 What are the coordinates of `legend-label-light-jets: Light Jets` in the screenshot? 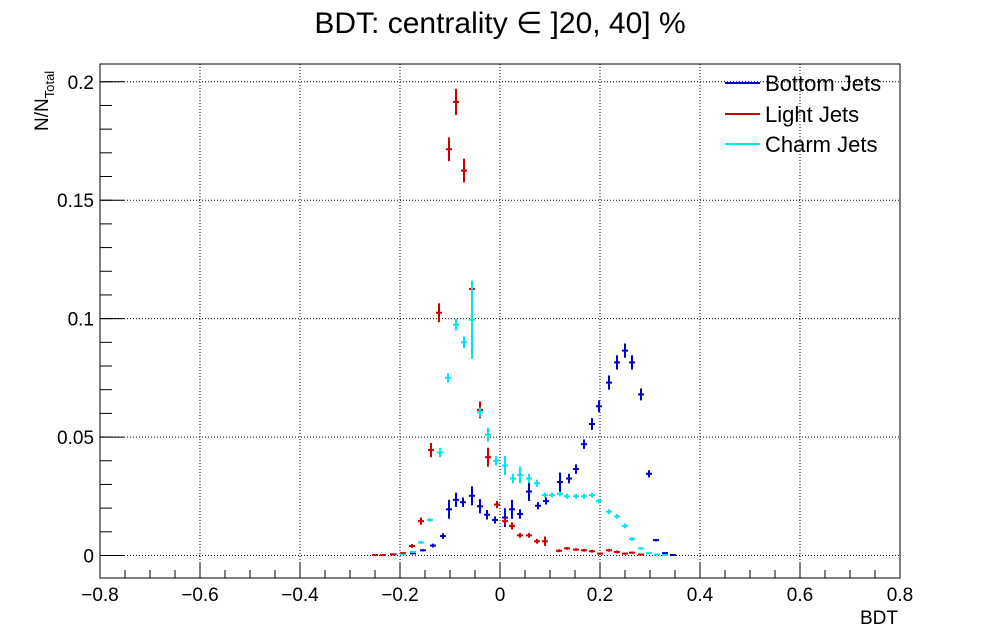 It's located at (812, 114).